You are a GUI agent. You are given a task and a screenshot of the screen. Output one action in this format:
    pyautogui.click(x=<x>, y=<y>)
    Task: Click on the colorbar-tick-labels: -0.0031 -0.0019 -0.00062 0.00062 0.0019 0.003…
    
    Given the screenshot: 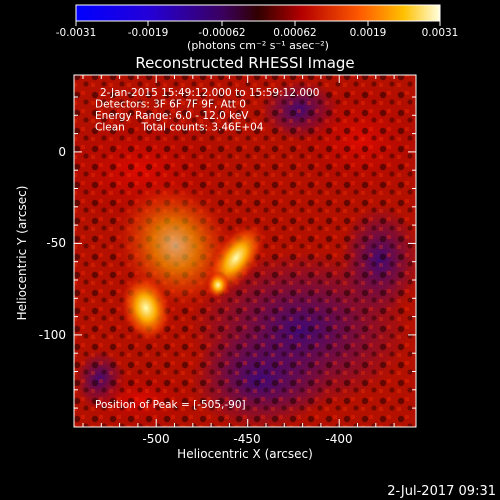 What is the action you would take?
    pyautogui.click(x=257, y=33)
    